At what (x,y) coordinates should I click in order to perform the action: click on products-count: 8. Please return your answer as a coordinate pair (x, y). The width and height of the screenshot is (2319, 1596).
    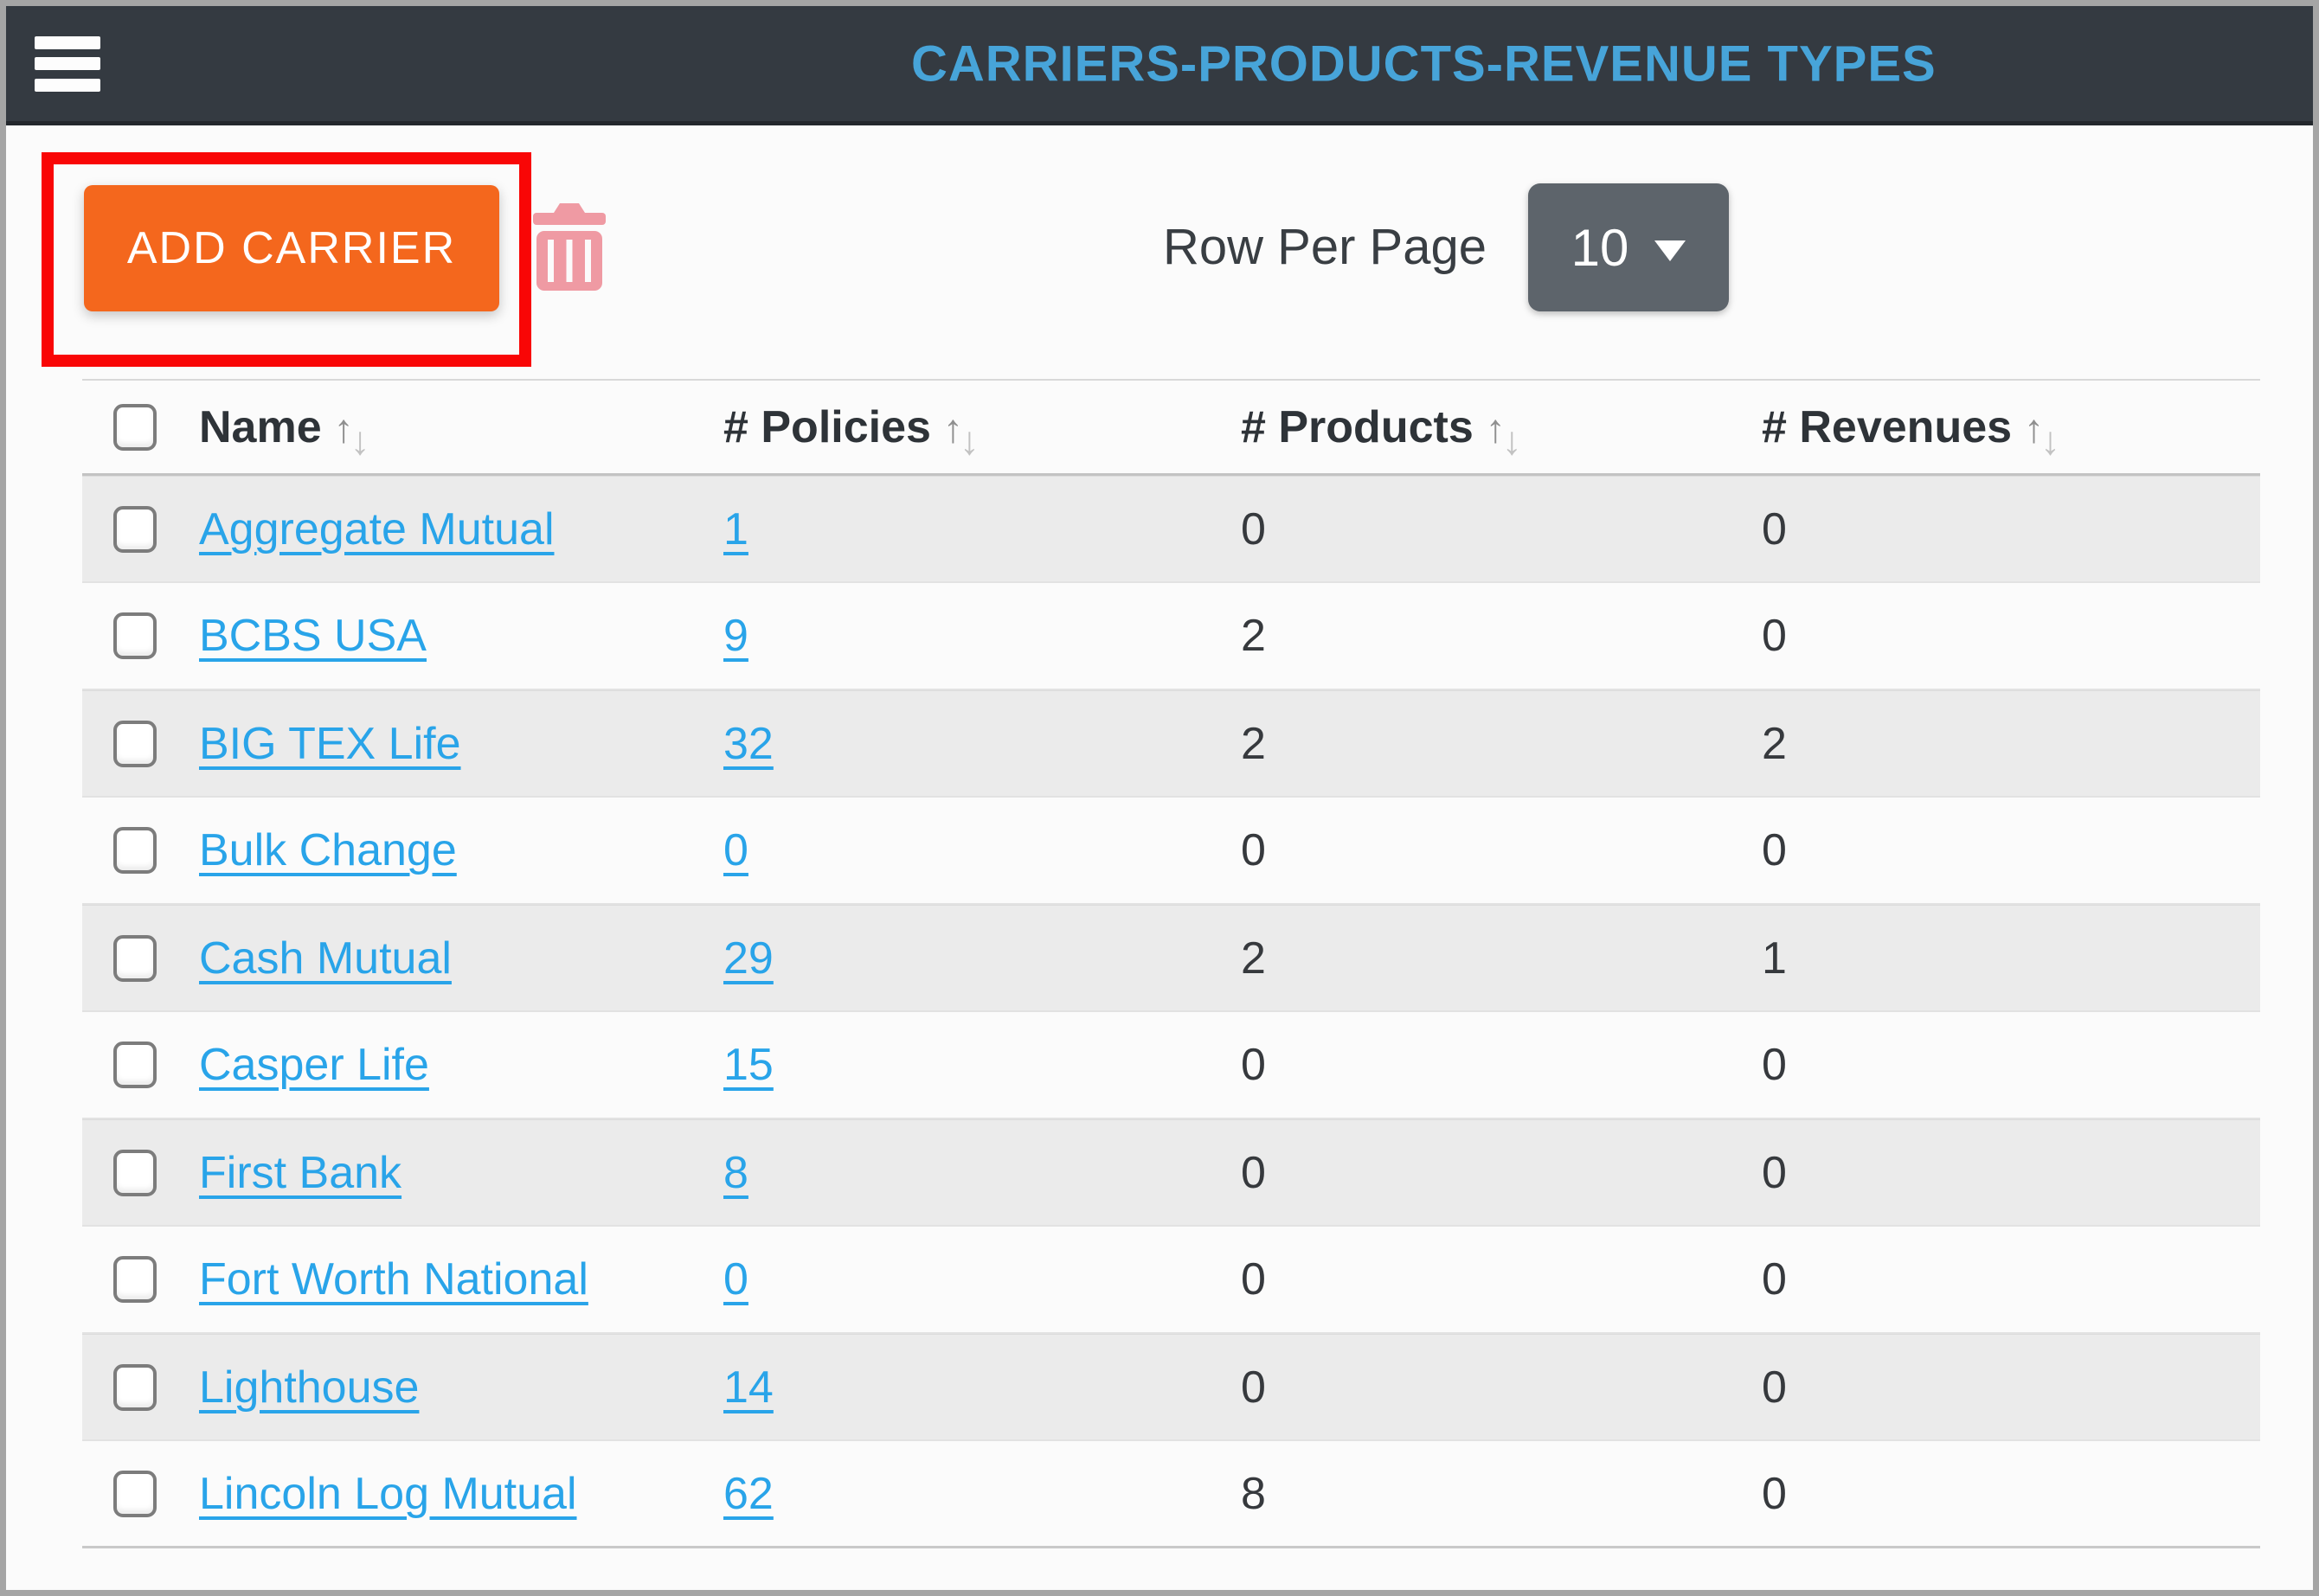
    Looking at the image, I should click on (1253, 1493).